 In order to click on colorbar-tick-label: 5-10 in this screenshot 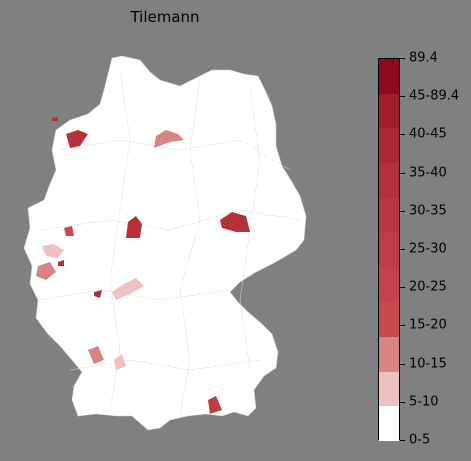, I will do `click(424, 402)`.